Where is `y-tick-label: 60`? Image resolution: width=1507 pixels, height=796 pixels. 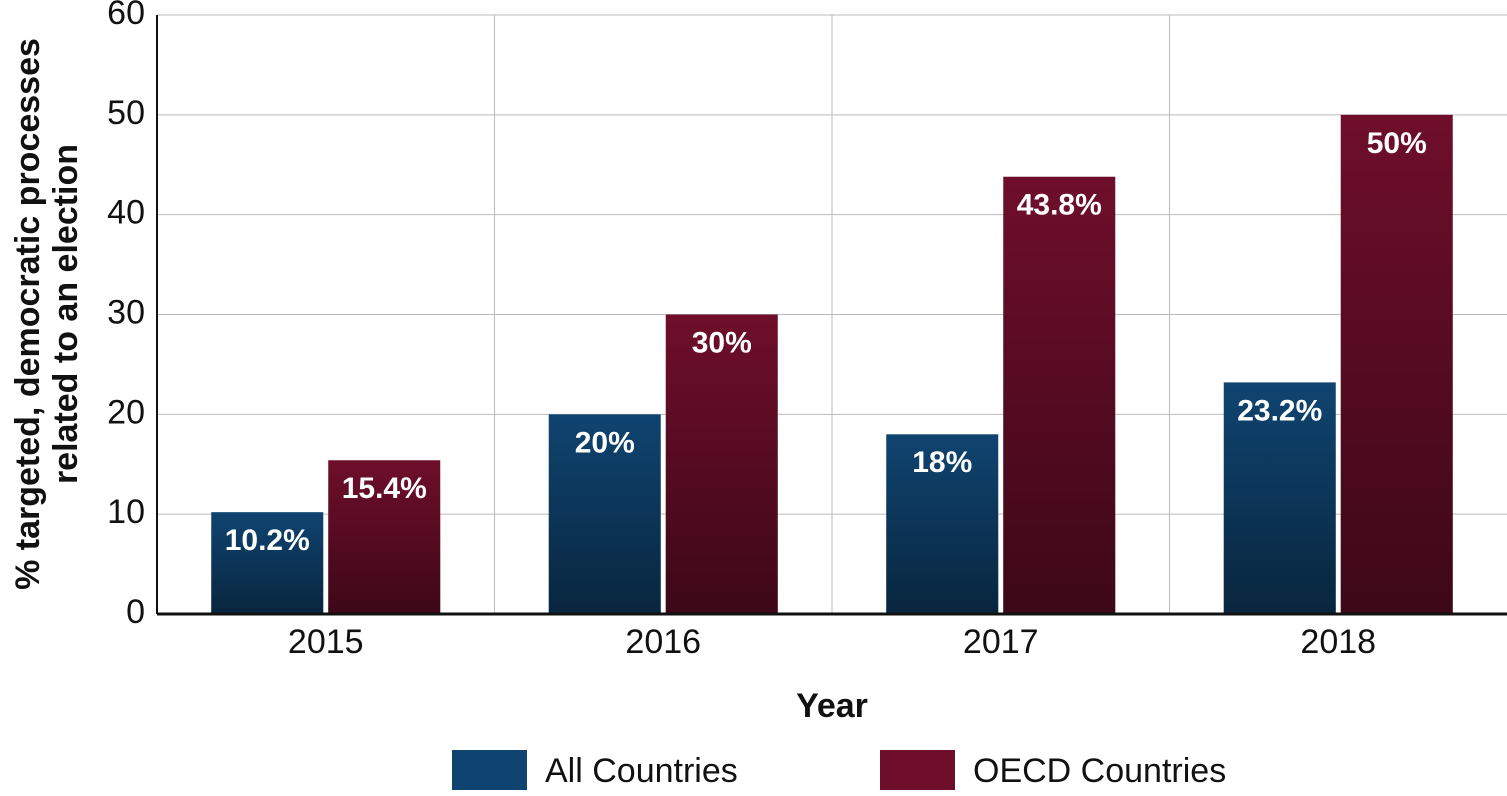 y-tick-label: 60 is located at coordinates (126, 16).